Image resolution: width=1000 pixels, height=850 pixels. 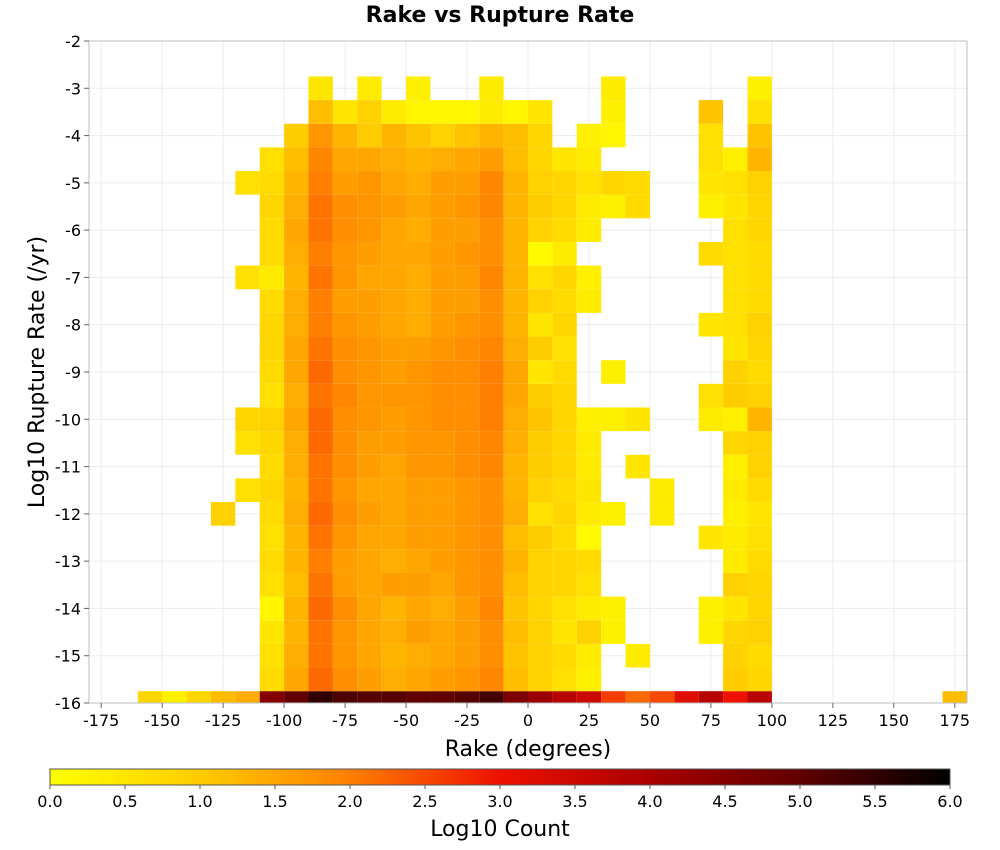 What do you see at coordinates (73, 41) in the screenshot?
I see `y-tick-label: -2` at bounding box center [73, 41].